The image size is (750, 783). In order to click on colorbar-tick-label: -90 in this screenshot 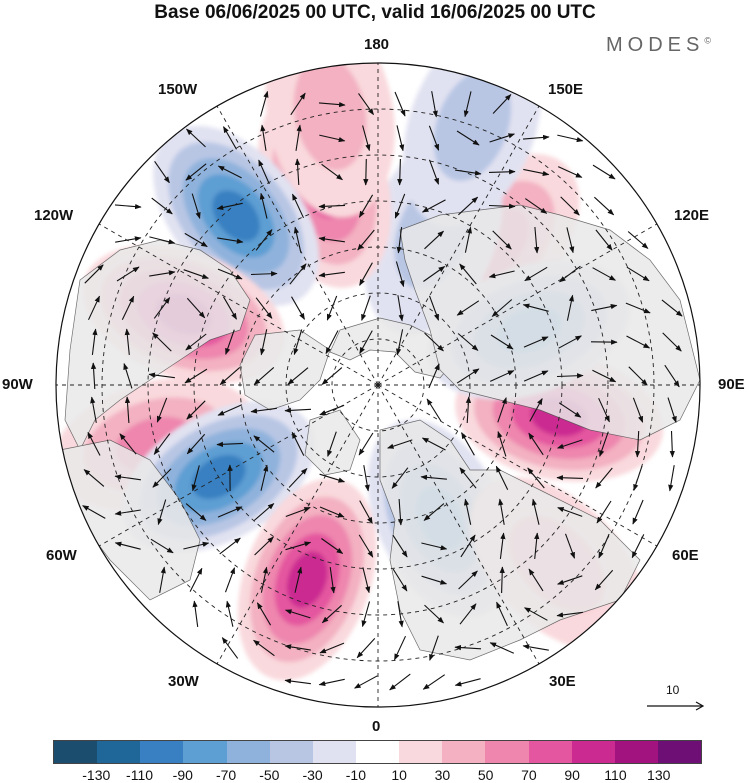, I will do `click(182, 775)`.